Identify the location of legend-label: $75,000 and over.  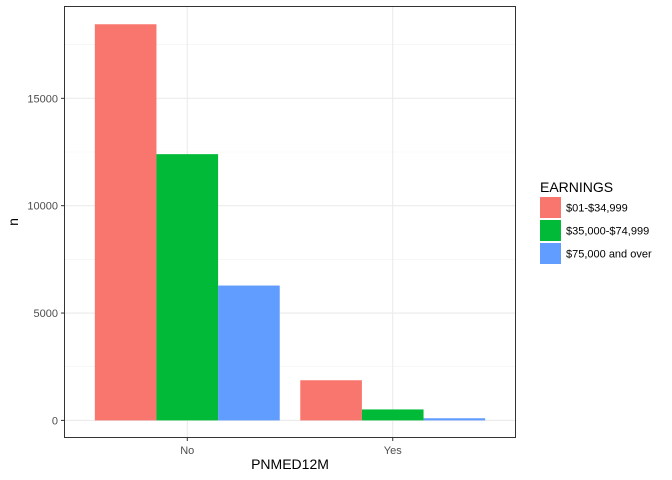
(609, 255).